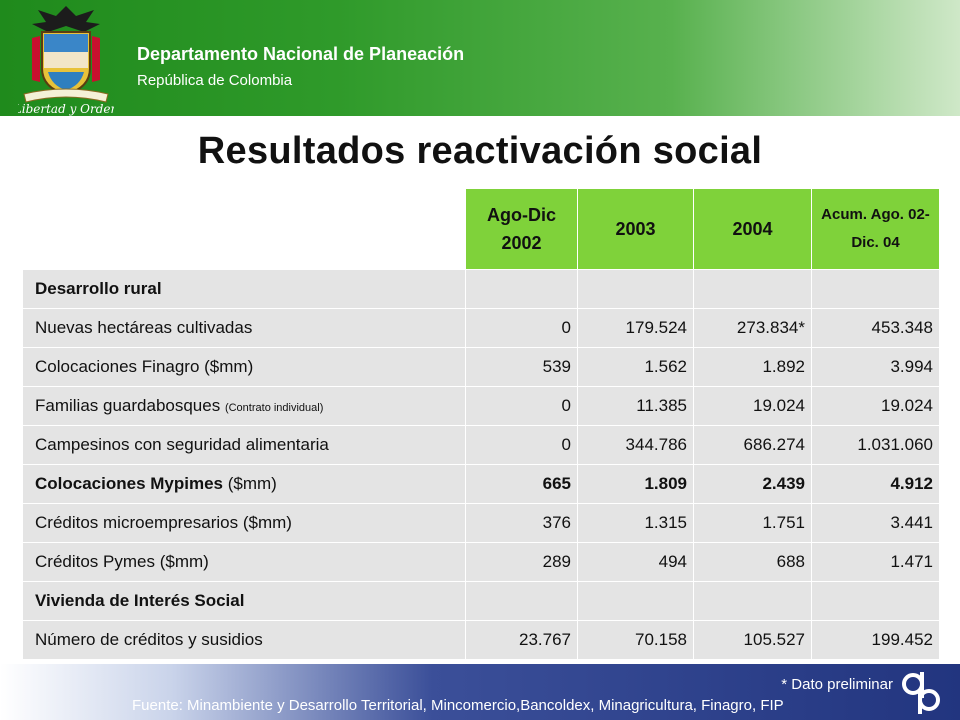  Describe the element at coordinates (250, 483) in the screenshot. I see `row-label-suffix: ($mm)` at that location.